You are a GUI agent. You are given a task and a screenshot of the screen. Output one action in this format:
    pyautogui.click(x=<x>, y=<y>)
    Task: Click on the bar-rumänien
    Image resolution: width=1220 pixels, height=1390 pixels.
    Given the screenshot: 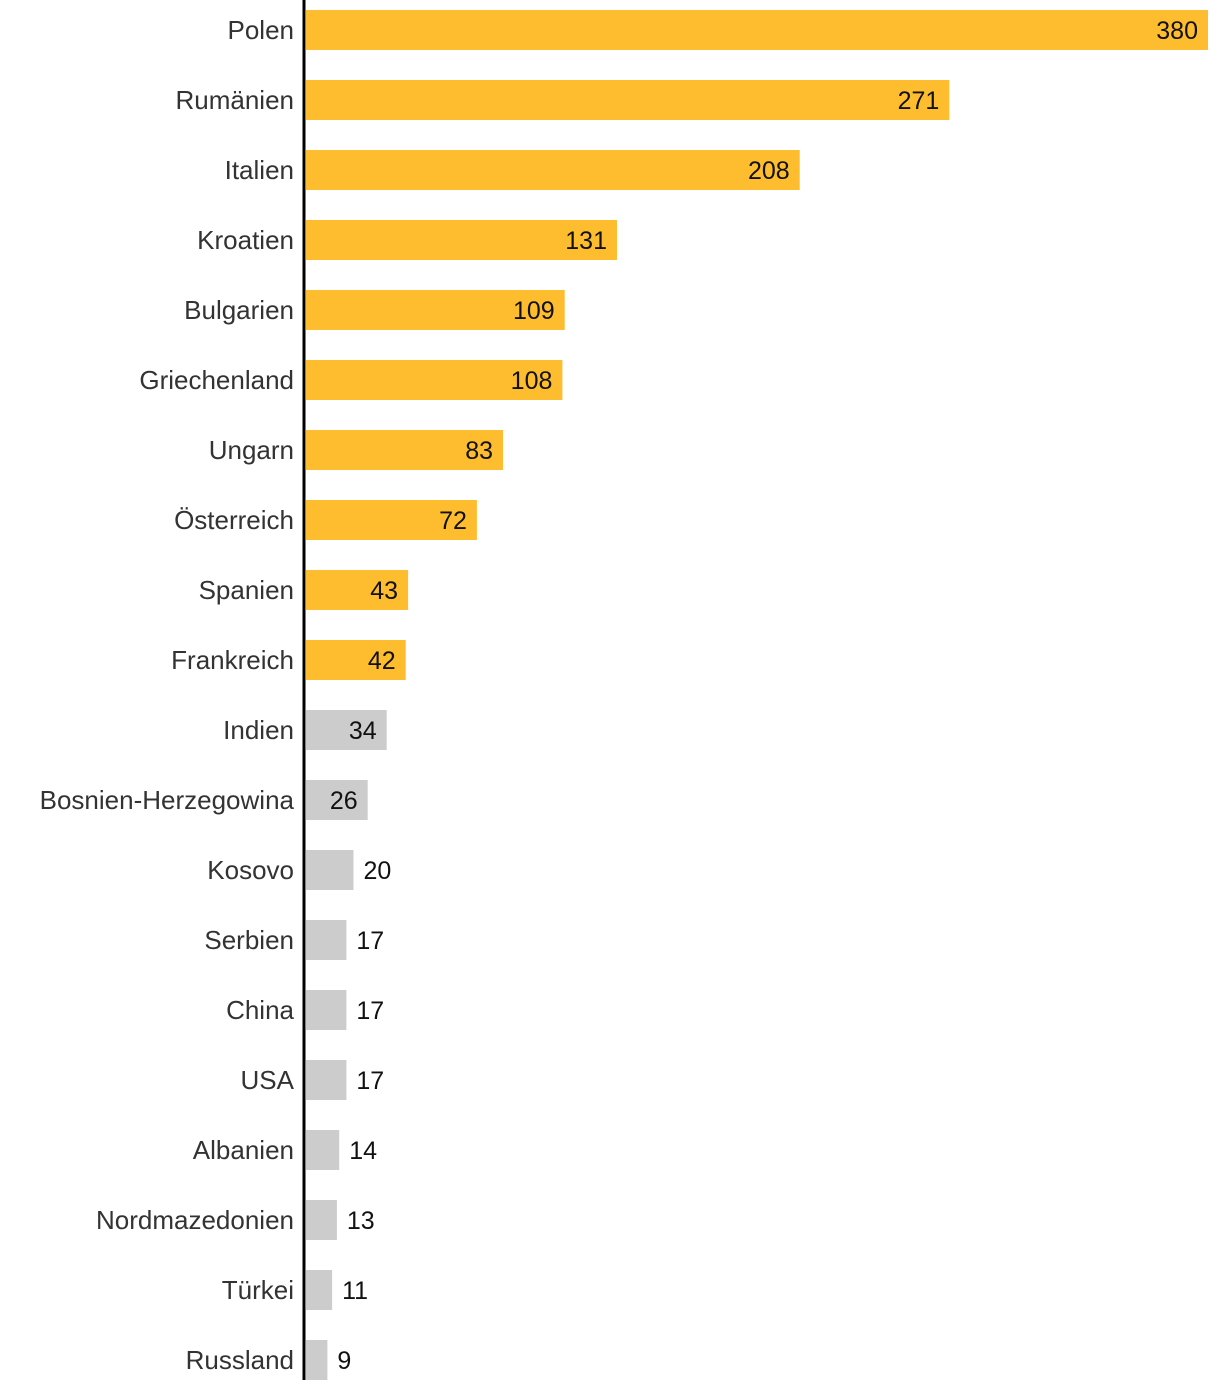 What is the action you would take?
    pyautogui.click(x=628, y=100)
    